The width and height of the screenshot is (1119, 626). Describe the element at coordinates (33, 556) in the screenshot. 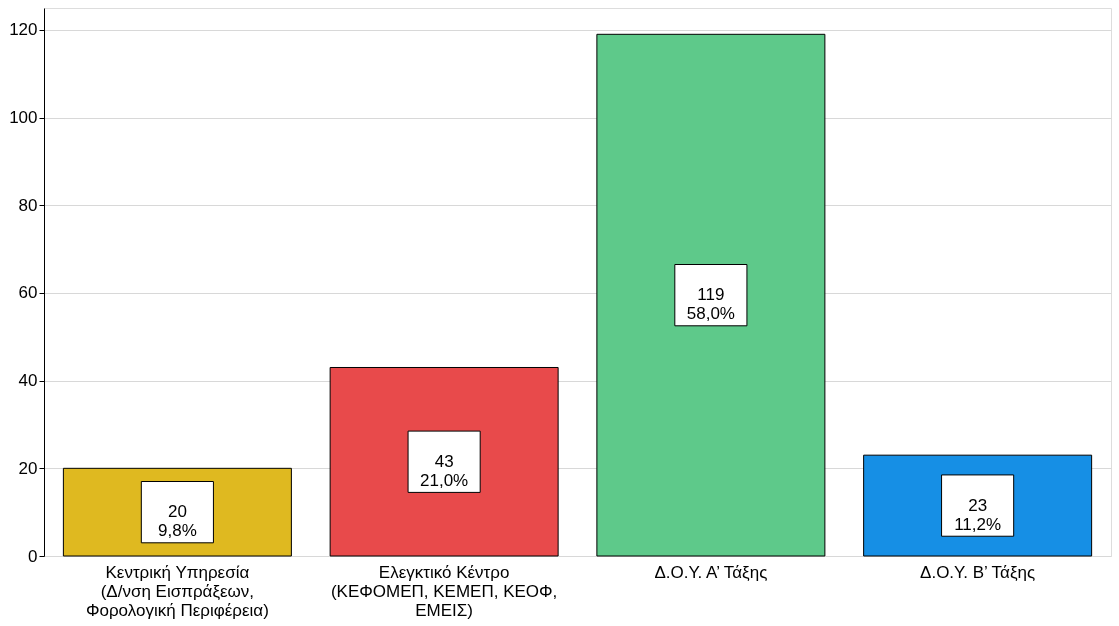

I see `y-tick-label: 0` at that location.